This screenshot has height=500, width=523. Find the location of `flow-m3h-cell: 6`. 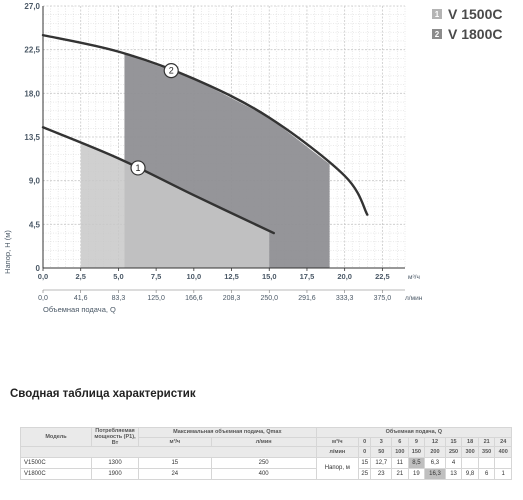

flow-m3h-cell: 6 is located at coordinates (400, 442).